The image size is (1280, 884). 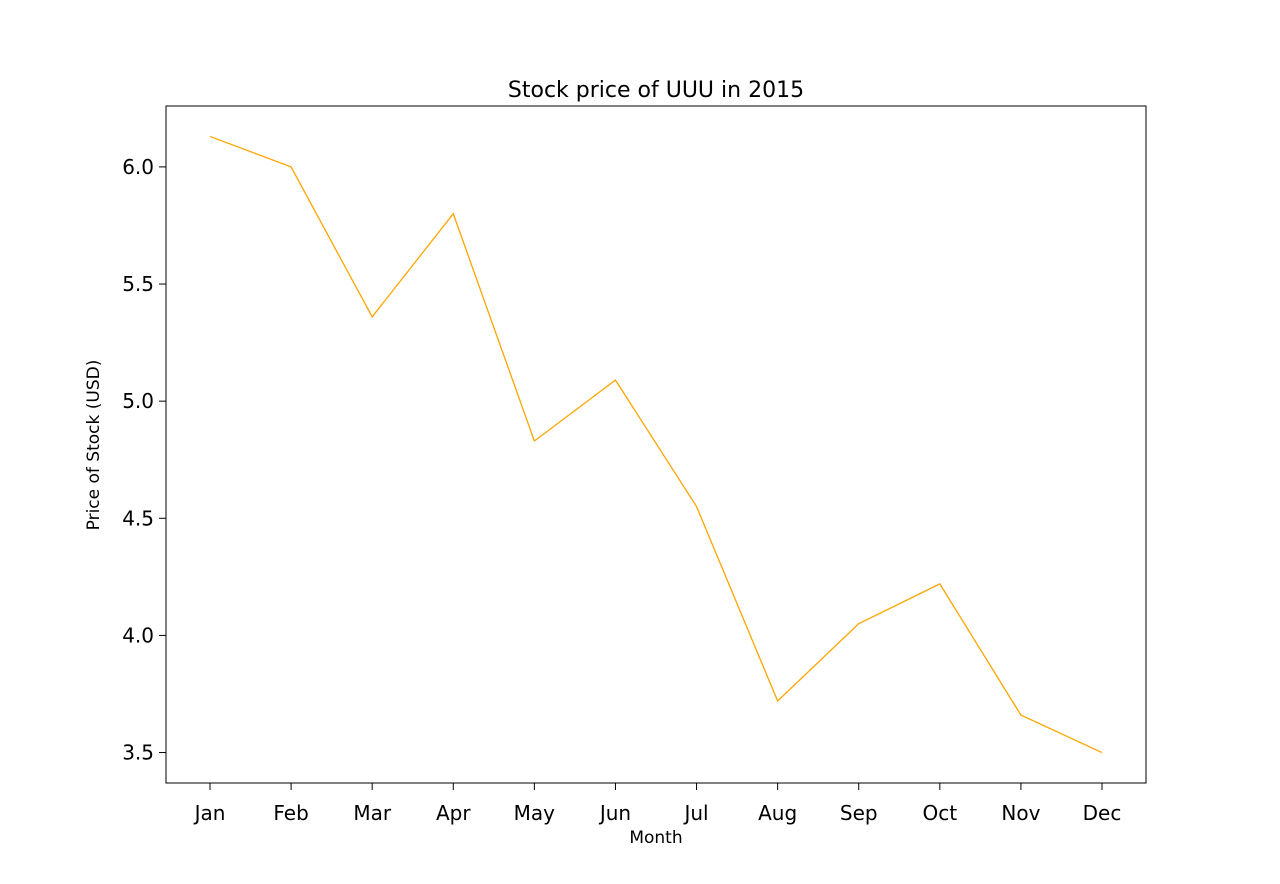 I want to click on y-tick-label: 6.0, so click(x=138, y=167).